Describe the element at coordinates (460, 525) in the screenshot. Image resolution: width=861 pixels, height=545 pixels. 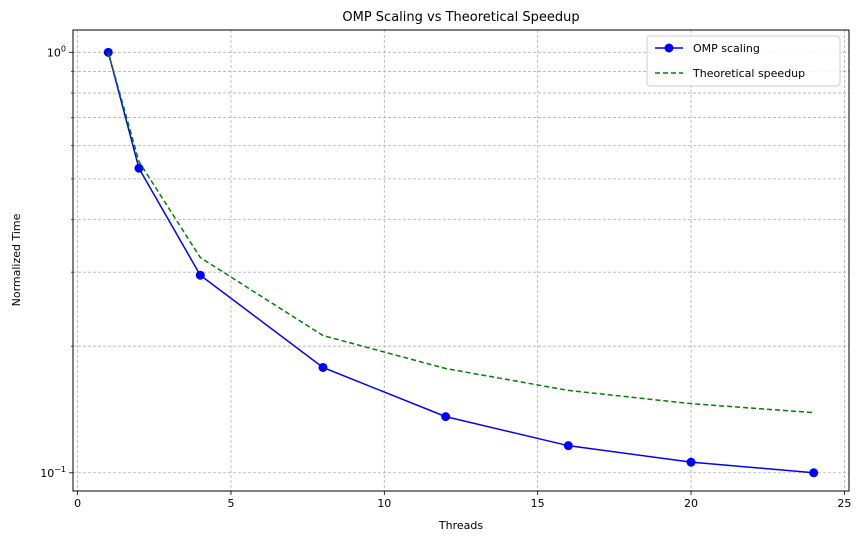
I see `x-axis-label: Threads` at that location.